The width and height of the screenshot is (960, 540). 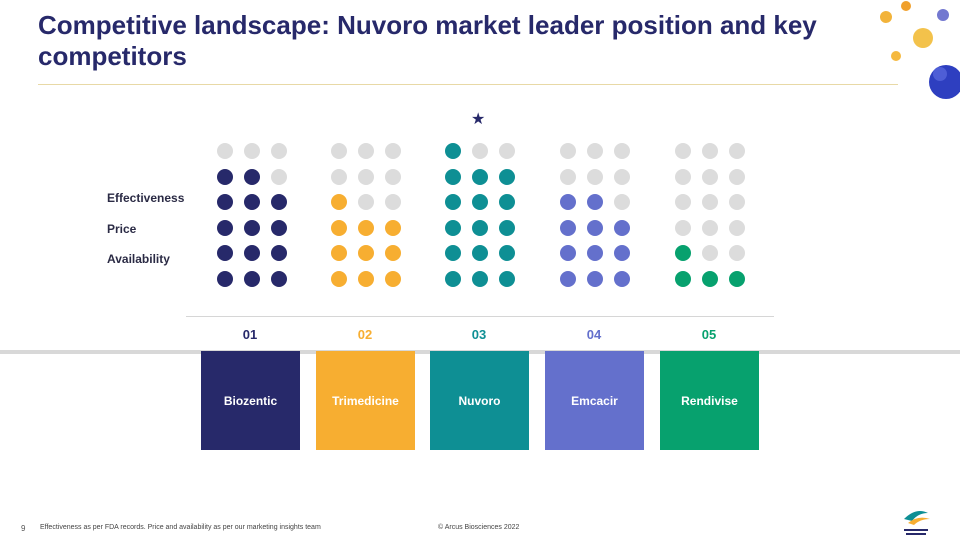 What do you see at coordinates (709, 334) in the screenshot?
I see `competitor-number-05: 05` at bounding box center [709, 334].